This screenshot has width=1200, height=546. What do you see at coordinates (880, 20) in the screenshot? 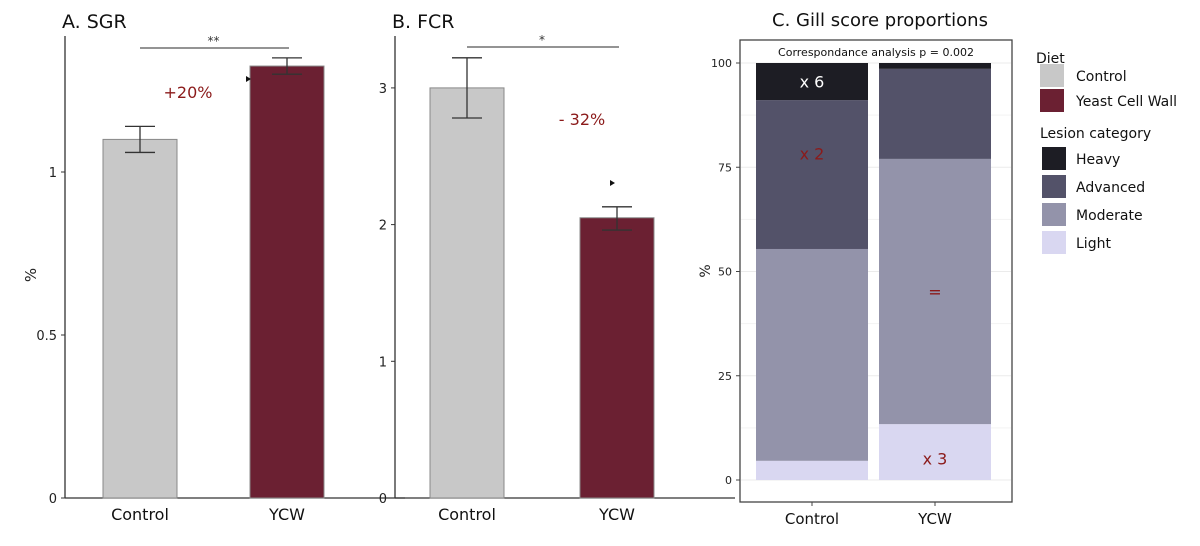
I see `panel-title: C. Gill score proportions` at bounding box center [880, 20].